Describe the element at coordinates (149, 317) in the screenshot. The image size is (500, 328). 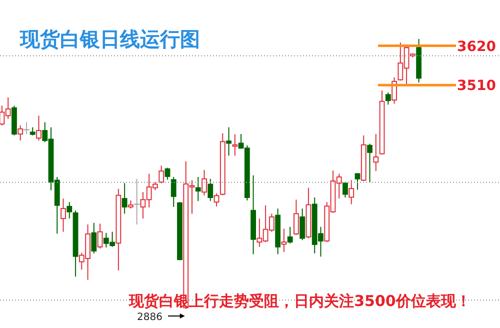
I see `text: 2886` at that location.